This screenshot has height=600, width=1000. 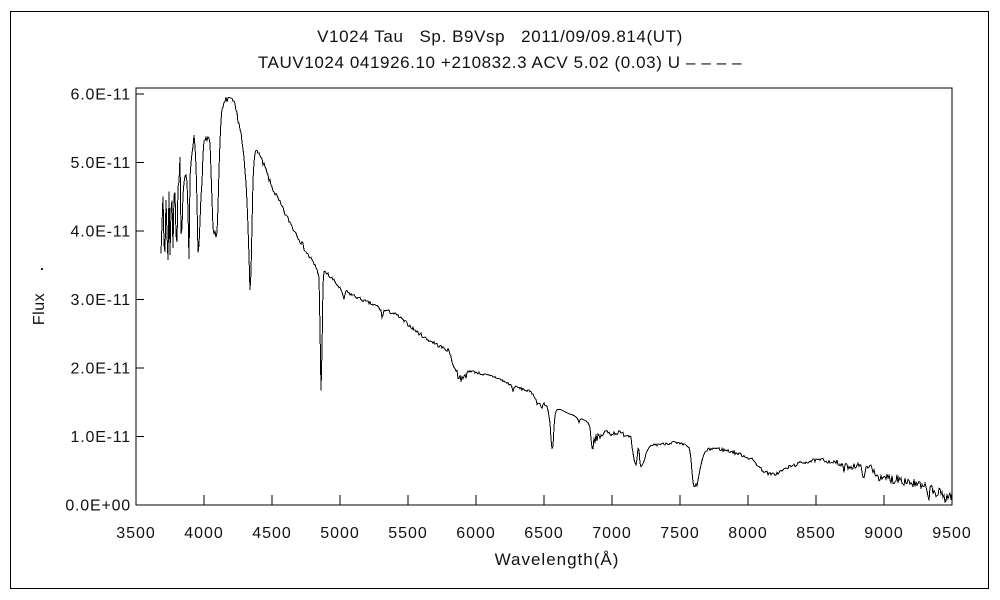 I want to click on y-tick-label: 3.0E-11, so click(x=101, y=300).